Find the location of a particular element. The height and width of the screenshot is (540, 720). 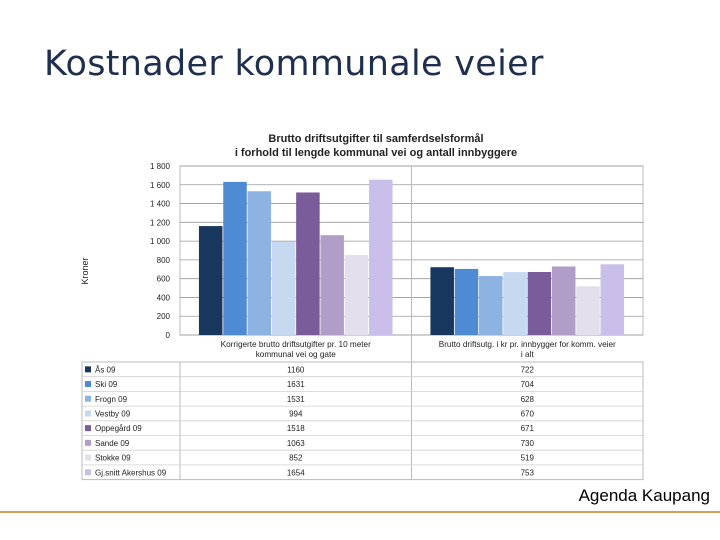

legend-entry: Ås 09 is located at coordinates (105, 369).